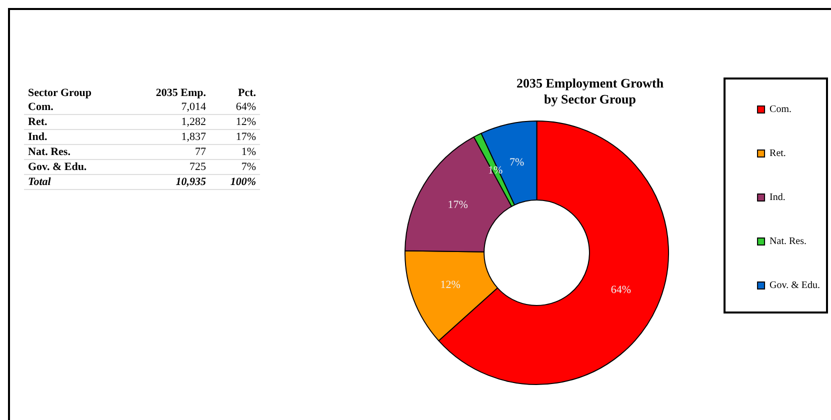 The image size is (831, 420). Describe the element at coordinates (795, 286) in the screenshot. I see `legend-label: Gov. & Edu.` at that location.